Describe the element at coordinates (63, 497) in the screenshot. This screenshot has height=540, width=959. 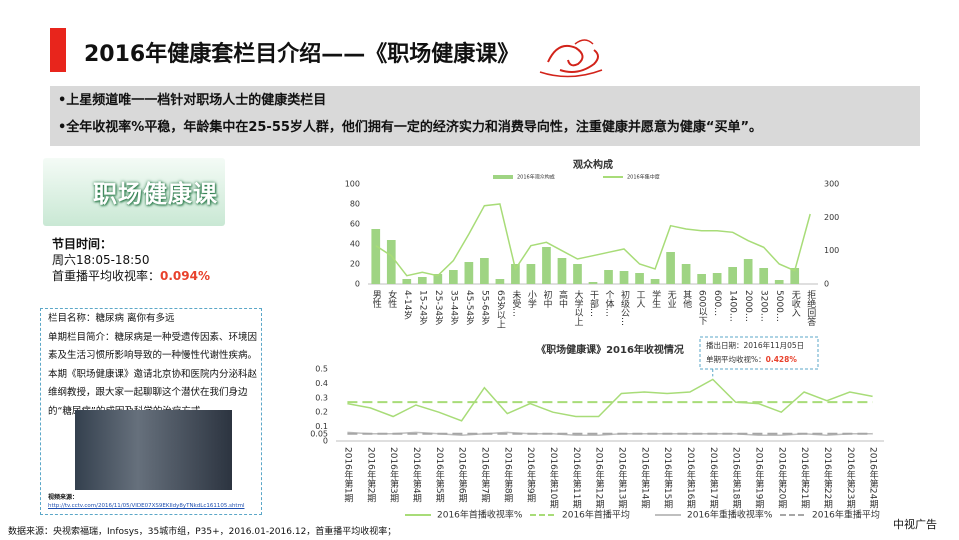
I see `video-source-label: 视频来源：` at that location.